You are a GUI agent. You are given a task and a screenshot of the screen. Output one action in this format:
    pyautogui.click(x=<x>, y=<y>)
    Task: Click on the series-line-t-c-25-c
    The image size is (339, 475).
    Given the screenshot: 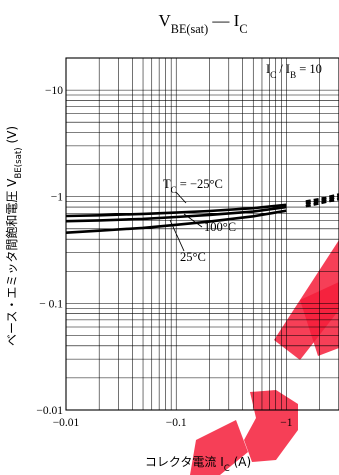 What is the action you would take?
    pyautogui.click(x=176, y=210)
    